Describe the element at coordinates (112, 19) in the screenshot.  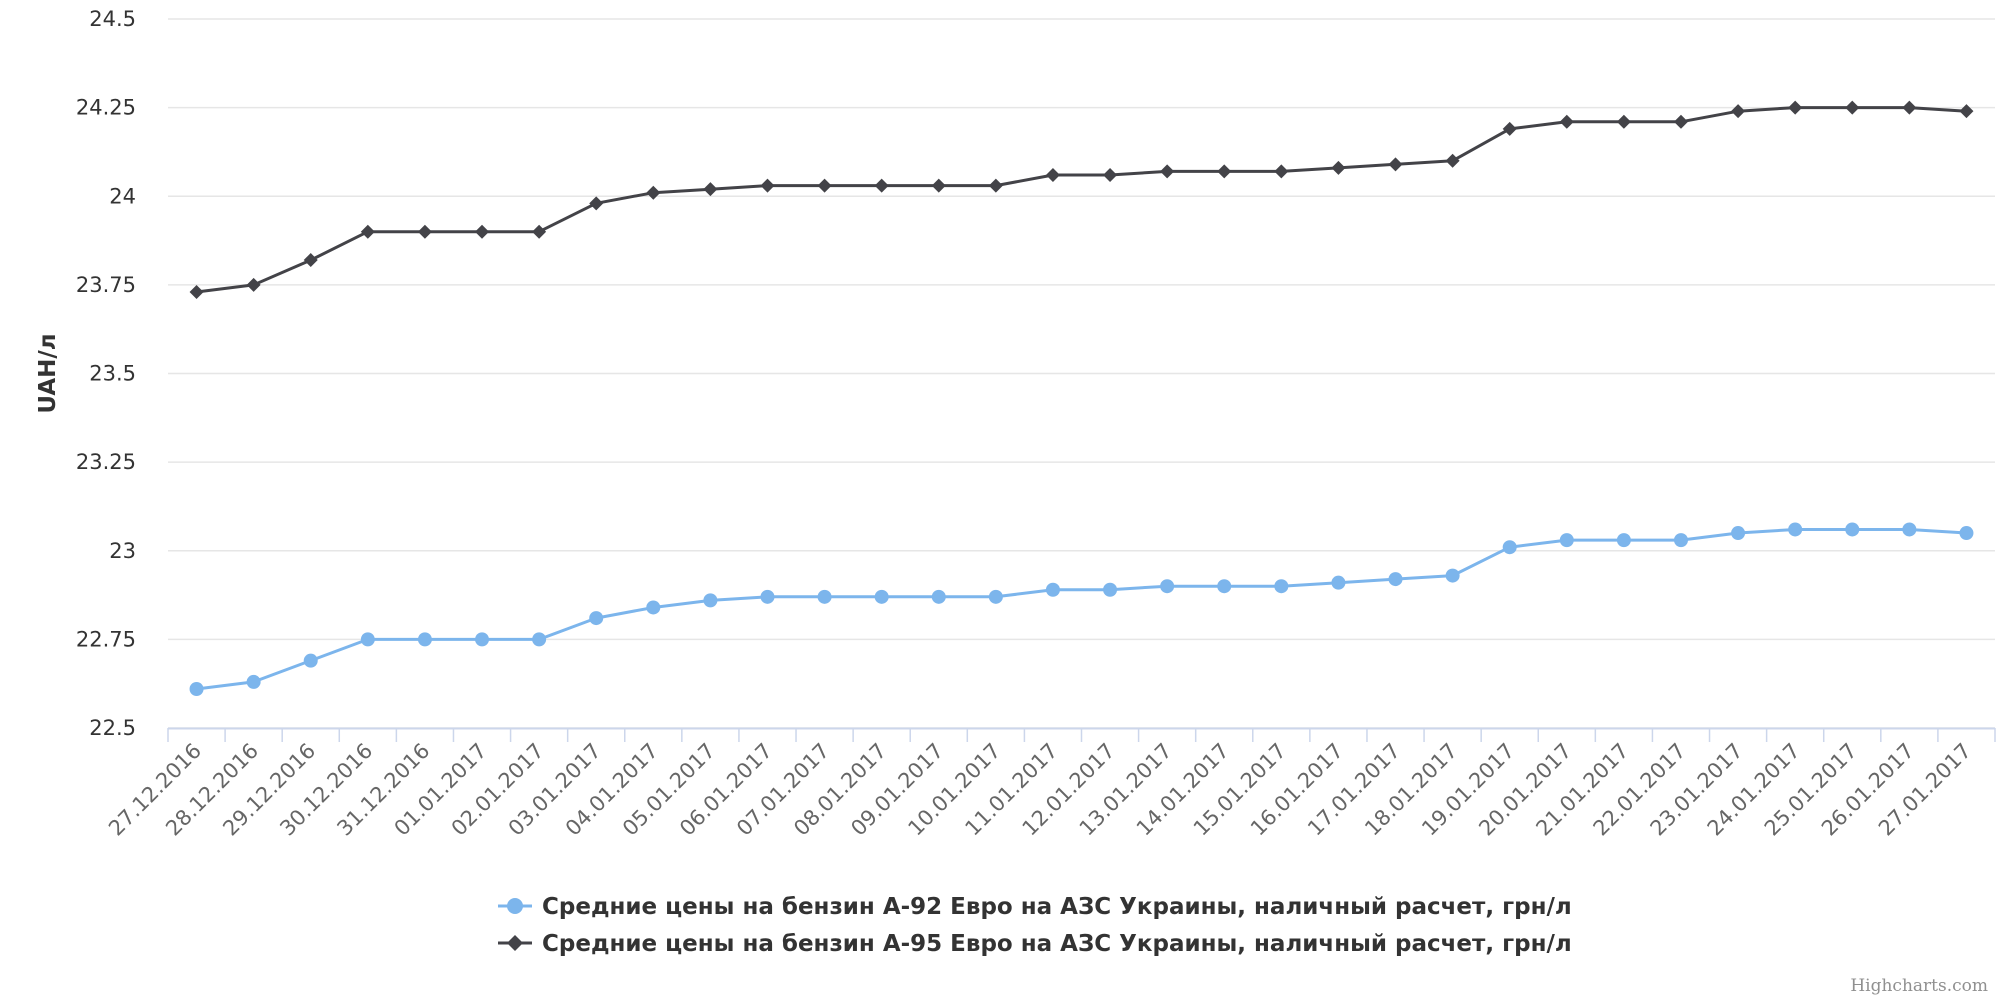
I see `y-tick-label: 24.5` at that location.